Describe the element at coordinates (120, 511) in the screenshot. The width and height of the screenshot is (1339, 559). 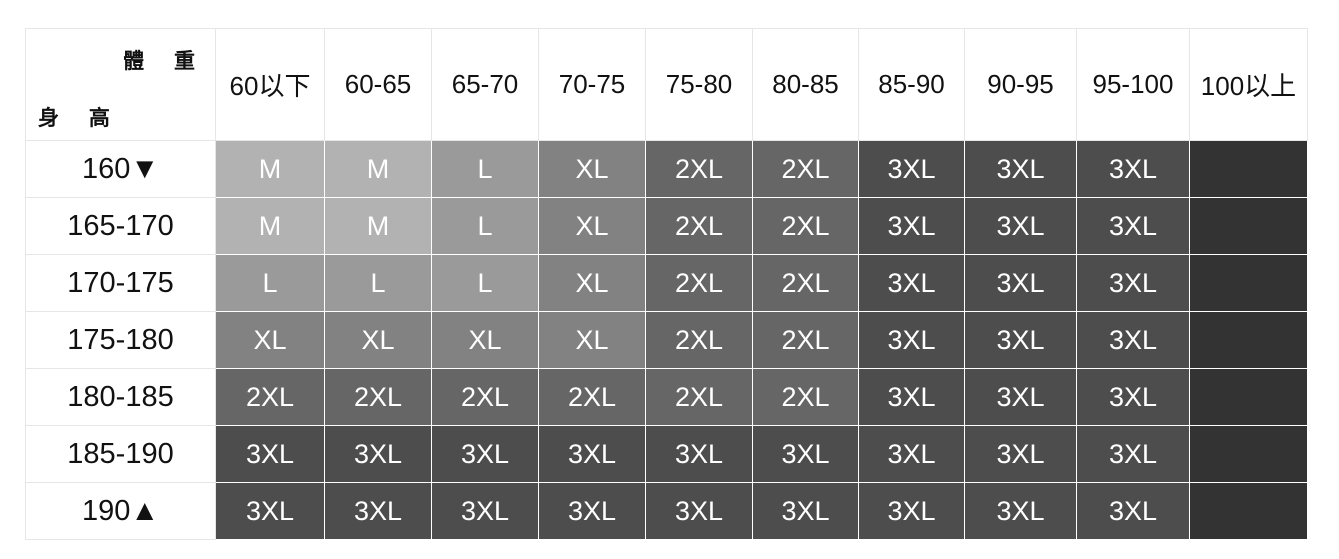
I see `height-row-label: 190▲` at that location.